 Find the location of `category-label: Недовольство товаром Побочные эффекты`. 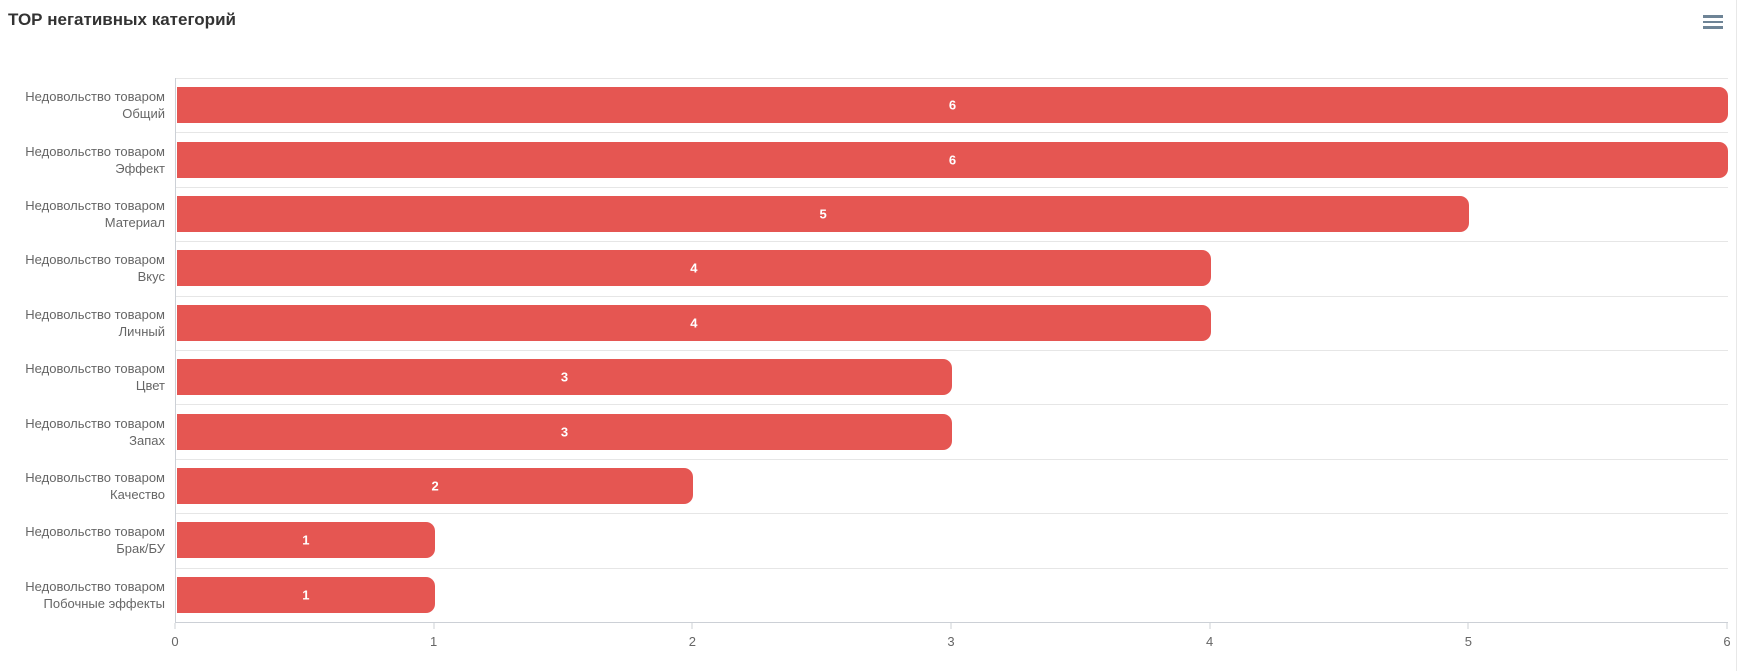

category-label: Недовольство товаром Побочные эффекты is located at coordinates (82, 595).